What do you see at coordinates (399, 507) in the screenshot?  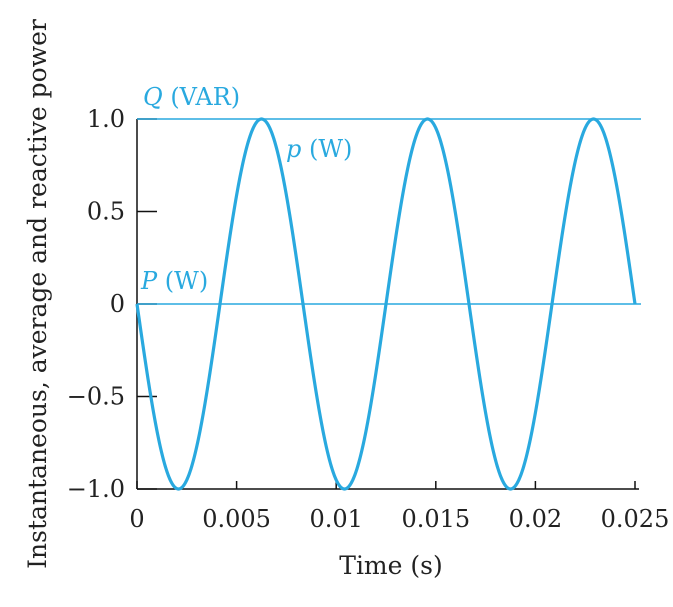 I see `x-ticks: 0 0.005 0.01 0.015 0.02 0.025` at bounding box center [399, 507].